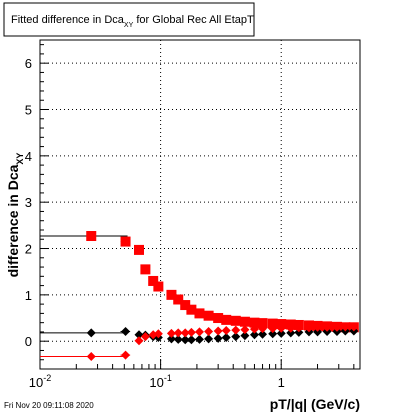 The image size is (400, 412). What do you see at coordinates (281, 382) in the screenshot?
I see `x-tick-label: 1` at bounding box center [281, 382].